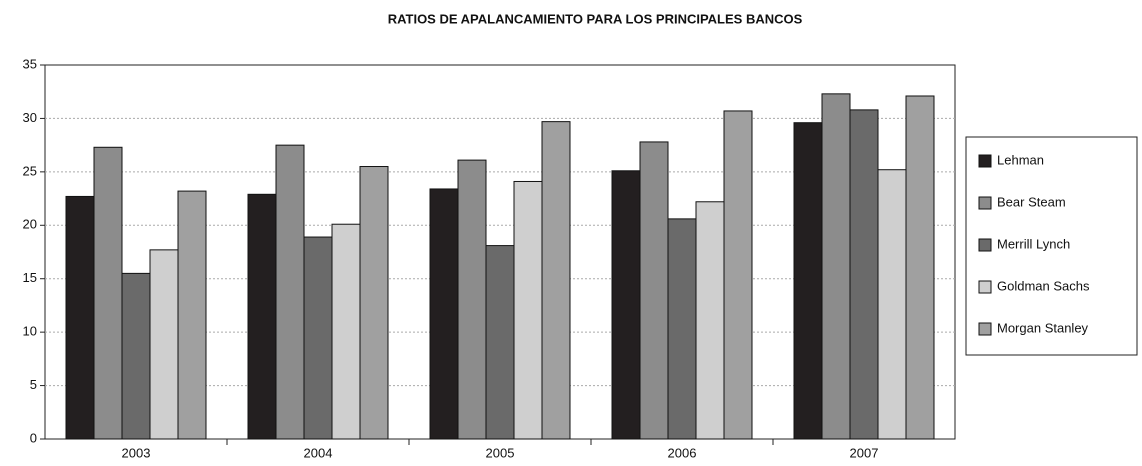  What do you see at coordinates (1043, 327) in the screenshot?
I see `legend-label: Morgan Stanley` at bounding box center [1043, 327].